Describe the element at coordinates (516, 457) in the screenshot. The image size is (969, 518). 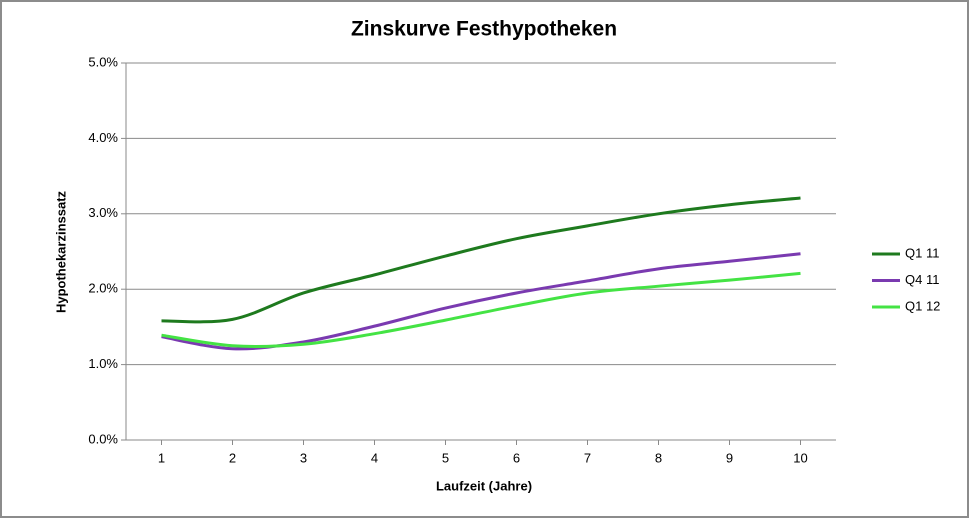
I see `x-tick-label: 6` at that location.